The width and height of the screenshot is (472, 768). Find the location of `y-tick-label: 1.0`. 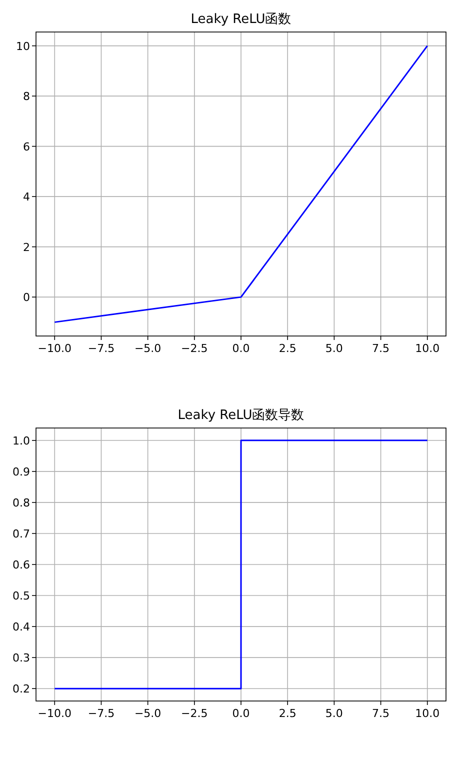

y-tick-label: 1.0 is located at coordinates (21, 441).